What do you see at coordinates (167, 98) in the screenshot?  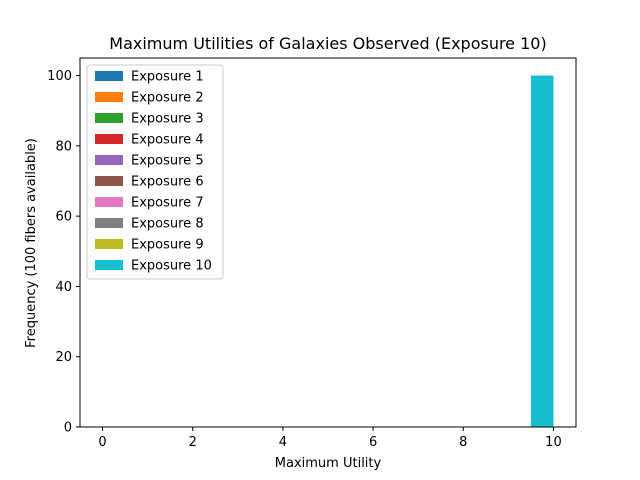 I see `legend-entry-label: Exposure 2` at bounding box center [167, 98].